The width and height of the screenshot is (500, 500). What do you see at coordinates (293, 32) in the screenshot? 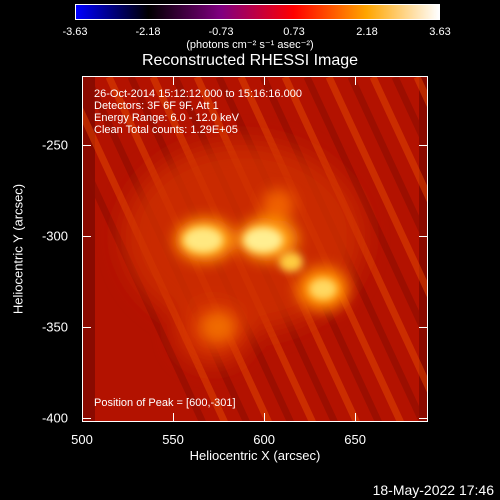
I see `colorbar-tick-label: 0.73` at bounding box center [293, 32].